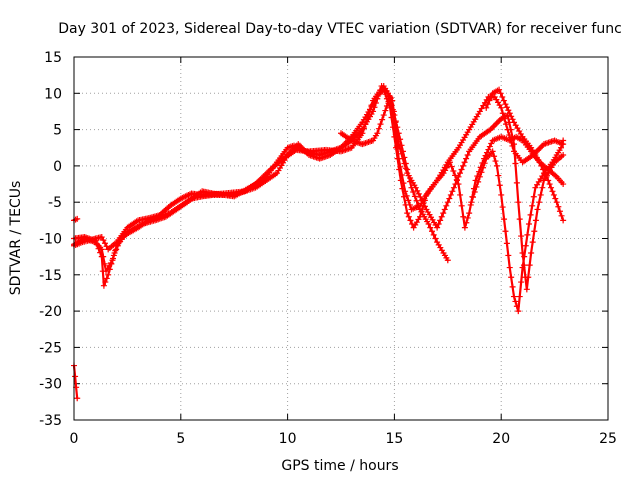 The width and height of the screenshot is (640, 480). I want to click on y-tick-label: 5, so click(57, 131).